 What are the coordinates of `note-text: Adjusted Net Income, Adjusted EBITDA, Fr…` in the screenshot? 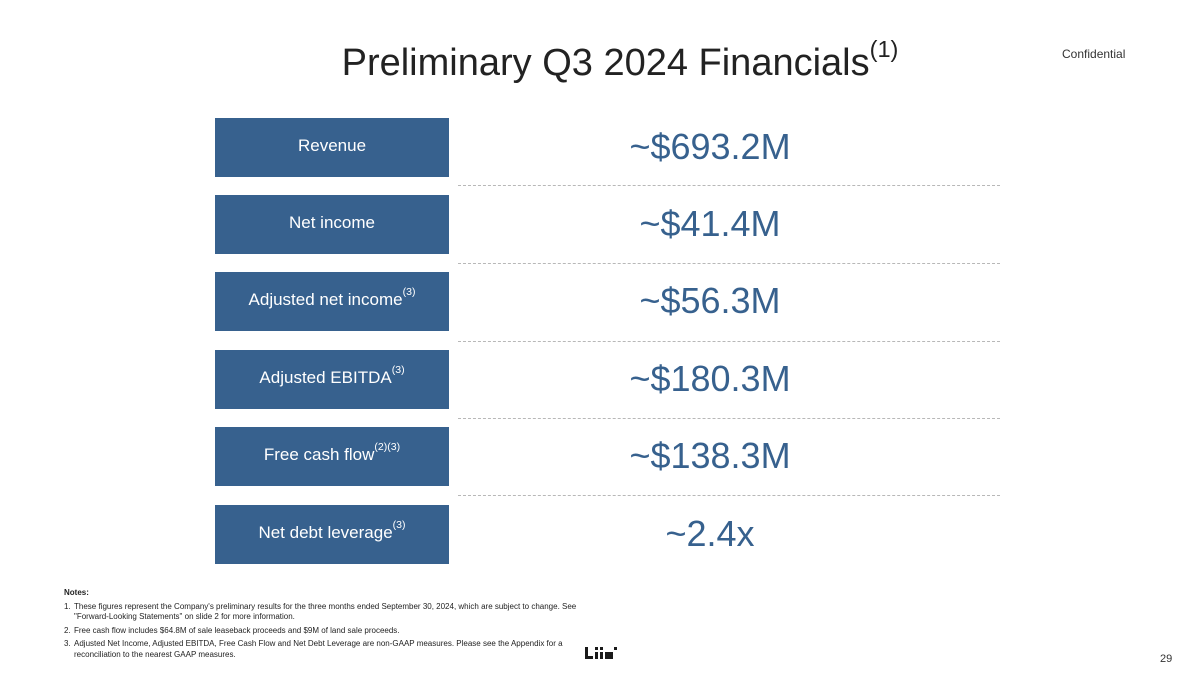 It's located at (318, 649).